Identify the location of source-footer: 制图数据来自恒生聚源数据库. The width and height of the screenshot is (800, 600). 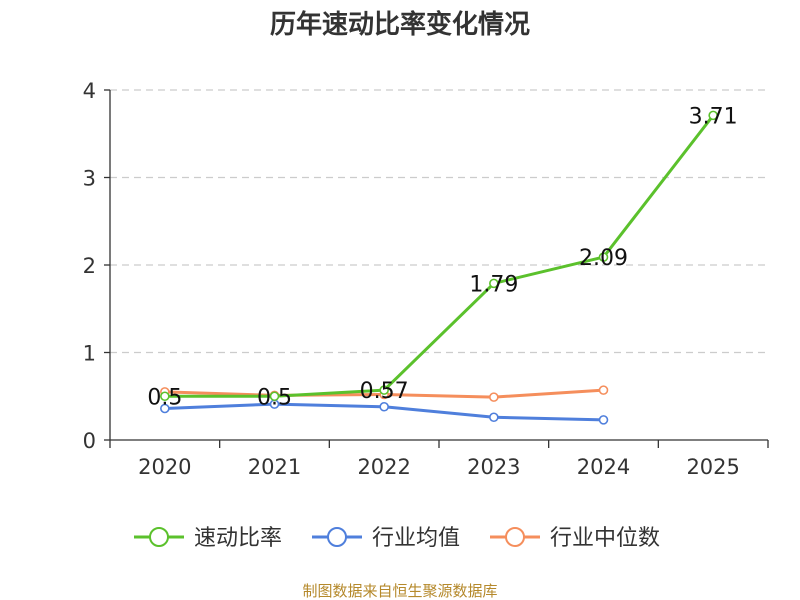
(399, 591).